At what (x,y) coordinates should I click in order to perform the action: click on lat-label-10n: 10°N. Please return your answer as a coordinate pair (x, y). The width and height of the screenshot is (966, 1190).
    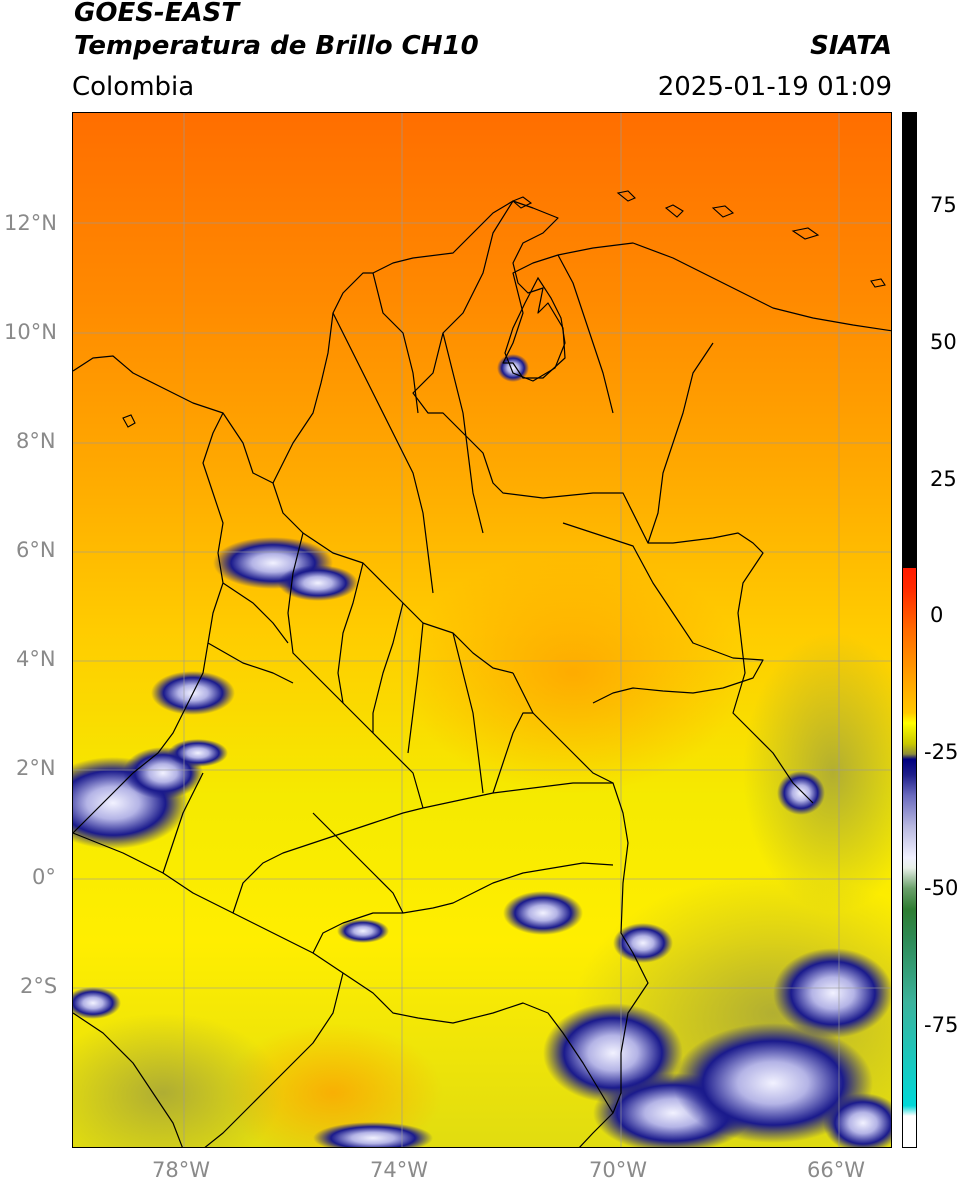
    Looking at the image, I should click on (30, 332).